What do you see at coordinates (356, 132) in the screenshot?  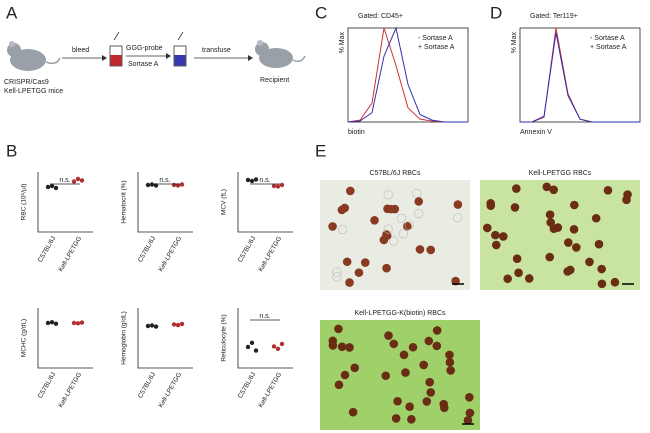 I see `x-axis-label: biotin` at bounding box center [356, 132].